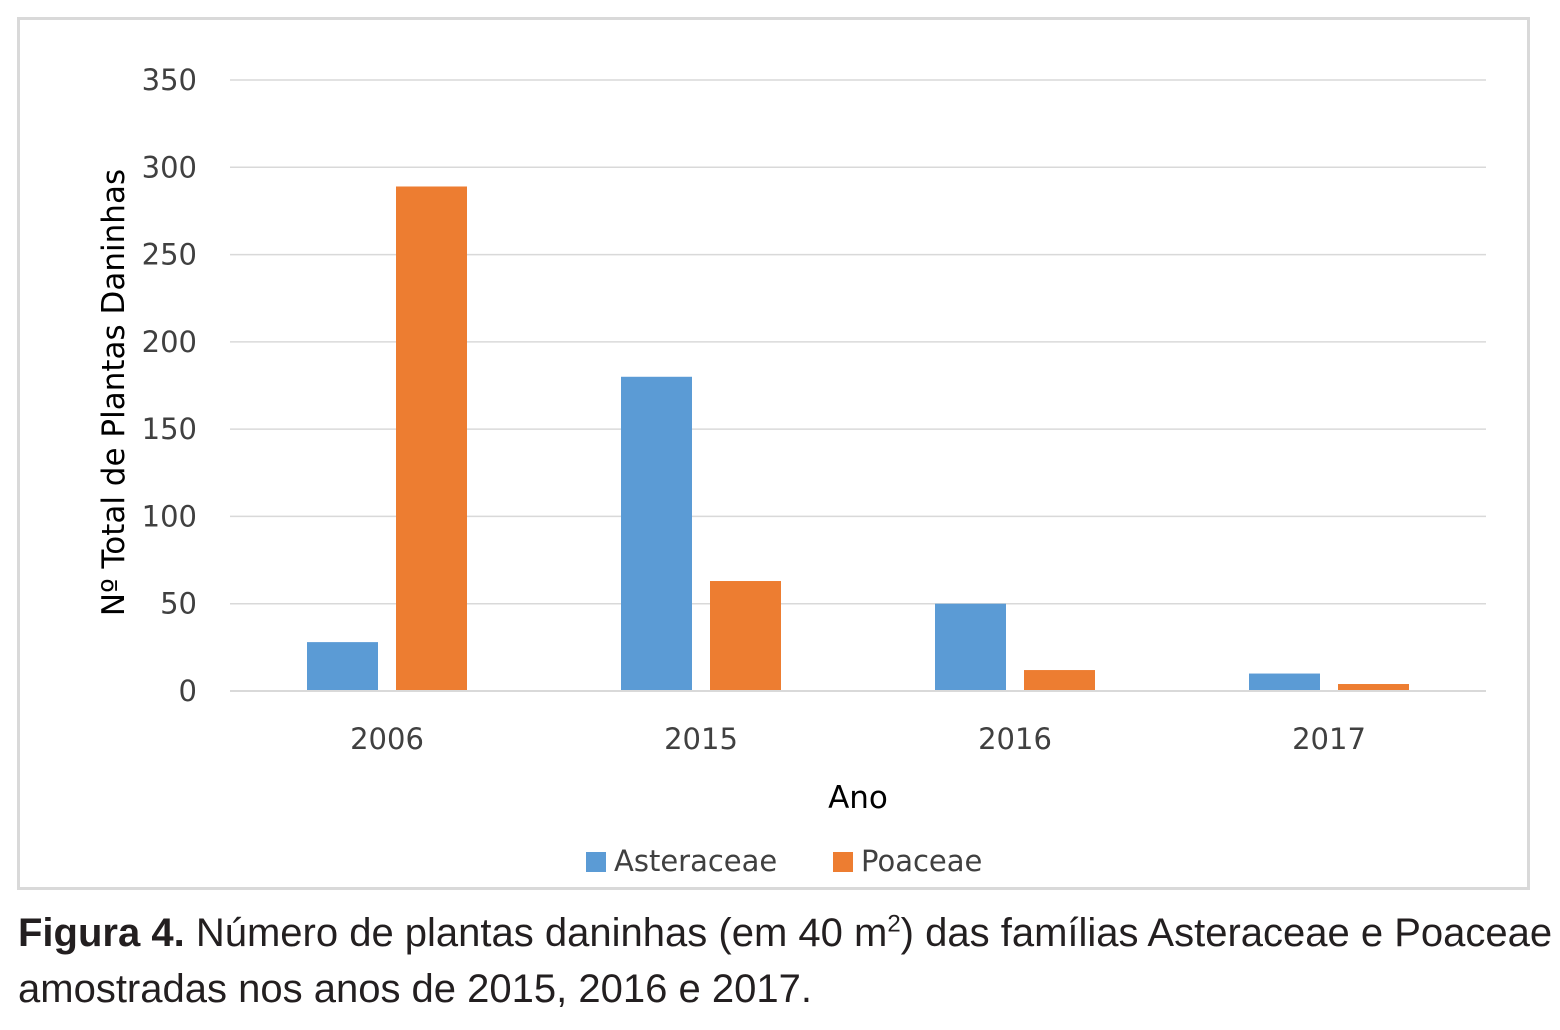  Describe the element at coordinates (431, 438) in the screenshot. I see `bar-poaceae-2006` at that location.